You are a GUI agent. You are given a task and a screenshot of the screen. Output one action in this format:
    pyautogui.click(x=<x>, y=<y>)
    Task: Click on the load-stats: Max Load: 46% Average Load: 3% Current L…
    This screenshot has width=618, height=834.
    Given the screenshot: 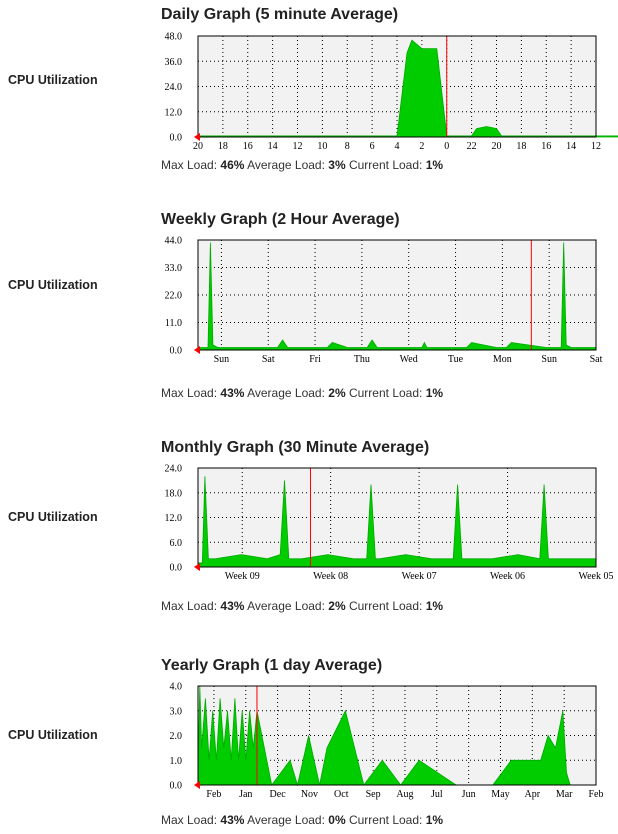 What is the action you would take?
    pyautogui.click(x=302, y=165)
    